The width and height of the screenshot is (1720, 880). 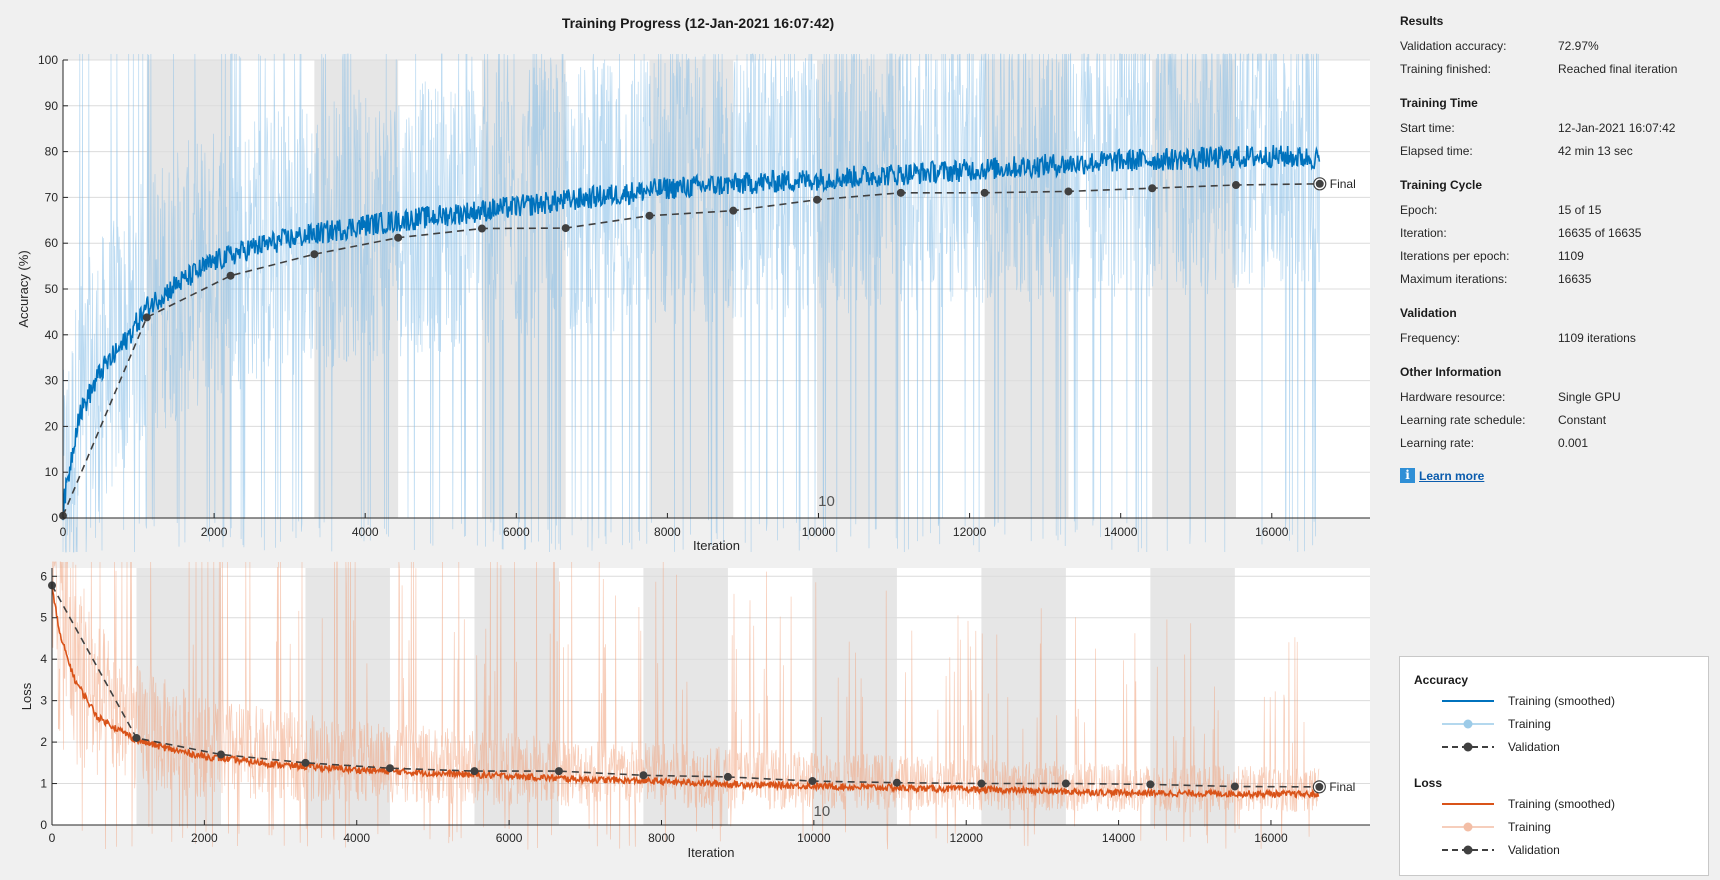 What do you see at coordinates (52, 381) in the screenshot?
I see `y-tick-label: 30` at bounding box center [52, 381].